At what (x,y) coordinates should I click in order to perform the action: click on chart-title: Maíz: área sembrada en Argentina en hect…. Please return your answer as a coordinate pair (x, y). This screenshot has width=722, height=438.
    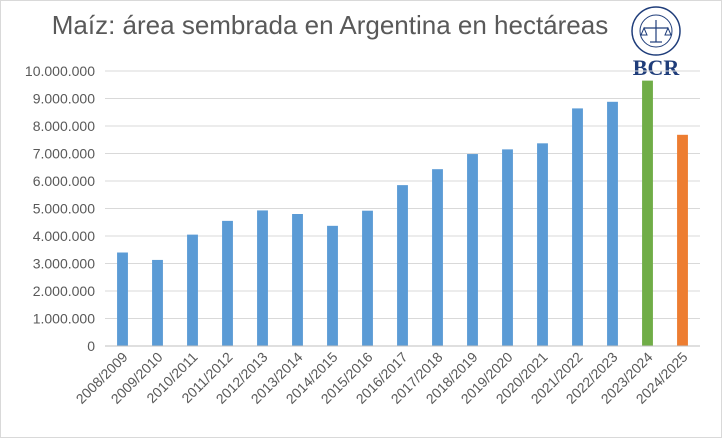
    Looking at the image, I should click on (330, 25).